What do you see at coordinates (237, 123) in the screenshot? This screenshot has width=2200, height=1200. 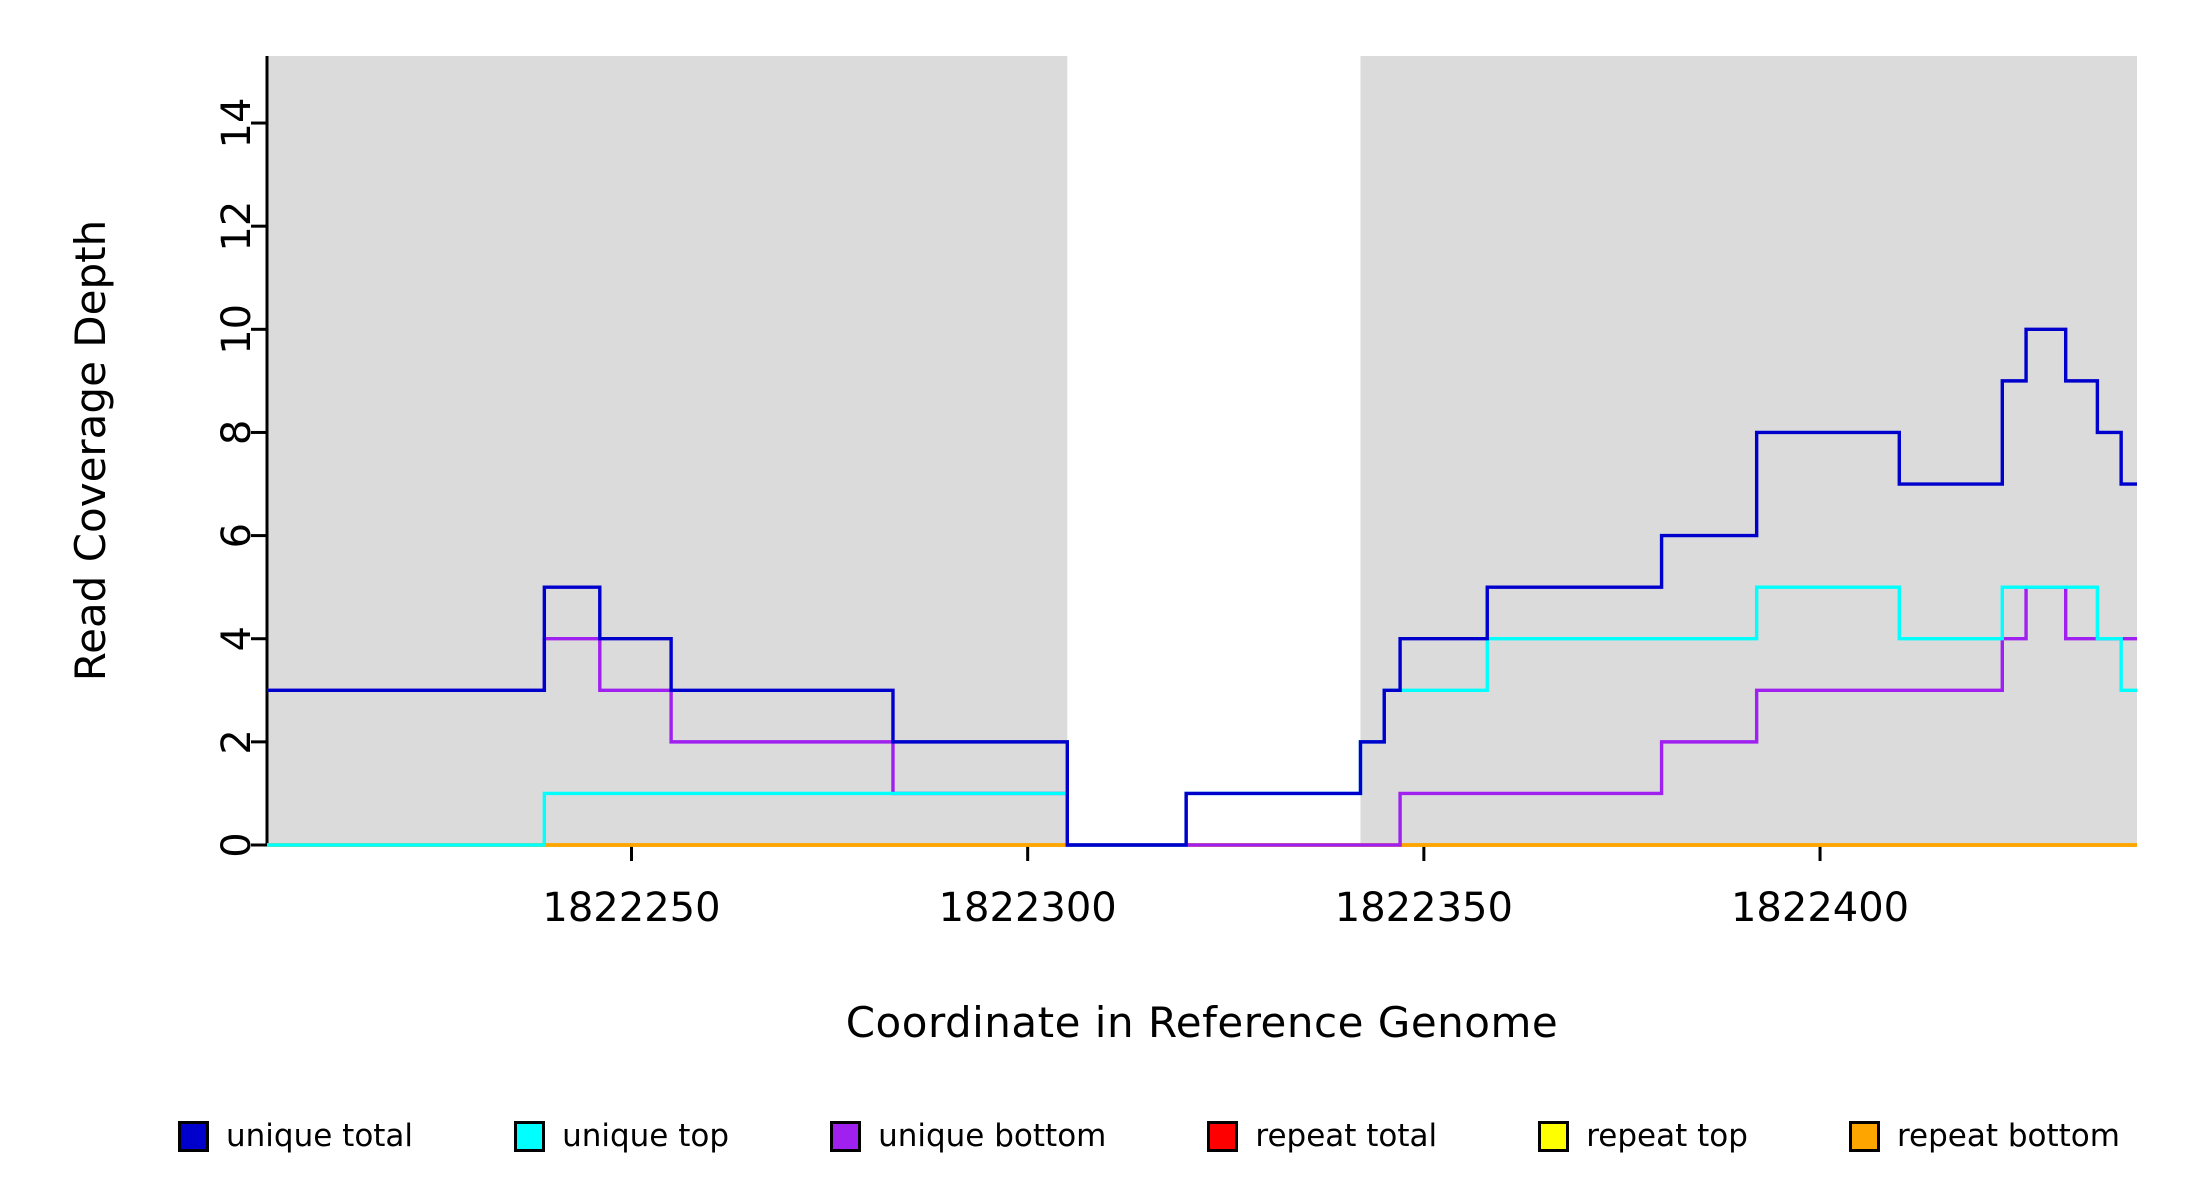 I see `y-tick-label: 14` at bounding box center [237, 123].